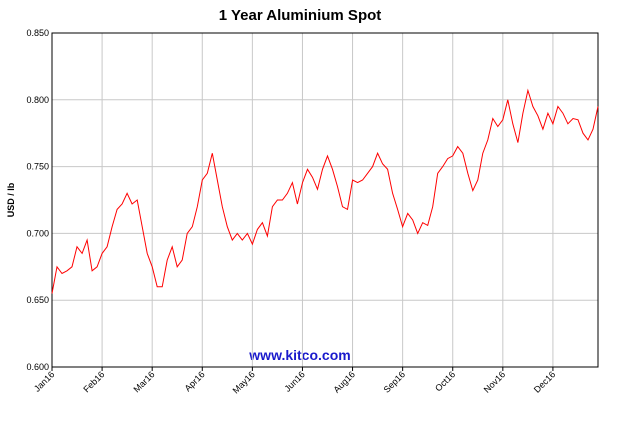 This screenshot has width=640, height=424. What do you see at coordinates (294, 381) in the screenshot?
I see `x-tick-label: Jun16` at bounding box center [294, 381].